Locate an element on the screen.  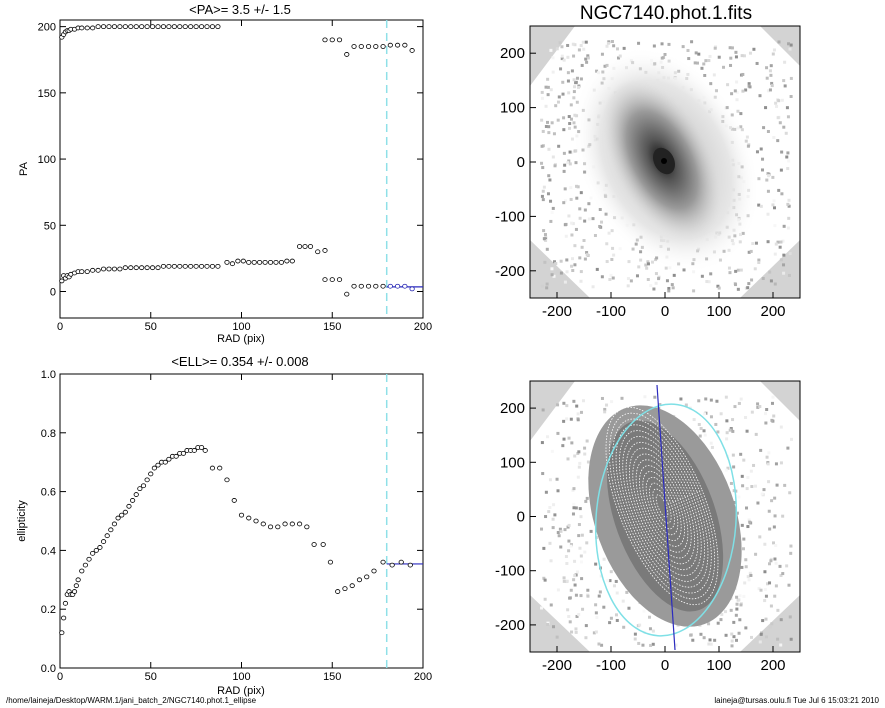
ell-title: <ELL>= 0.354 +/- 0.008 is located at coordinates (239, 361).